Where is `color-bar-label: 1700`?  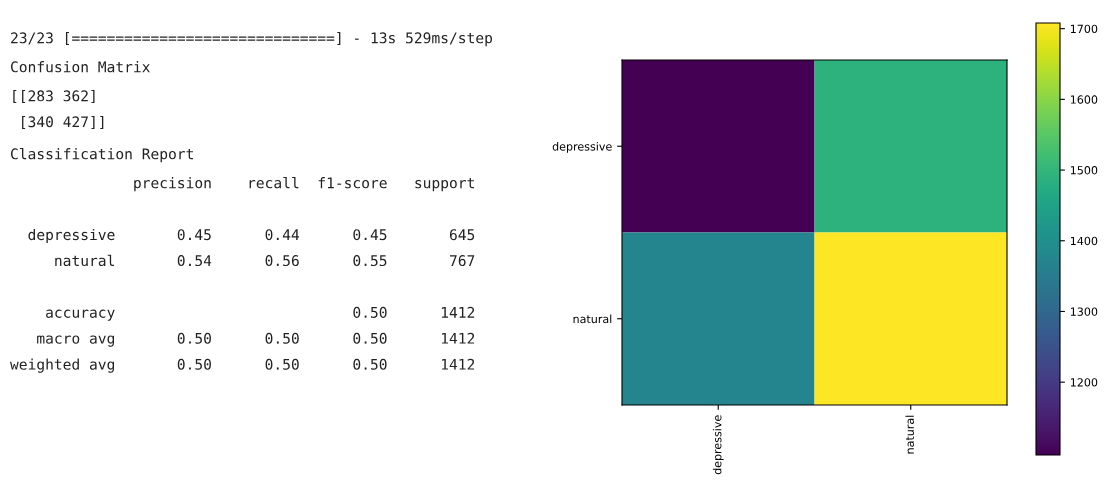 color-bar-label: 1700 is located at coordinates (1084, 29).